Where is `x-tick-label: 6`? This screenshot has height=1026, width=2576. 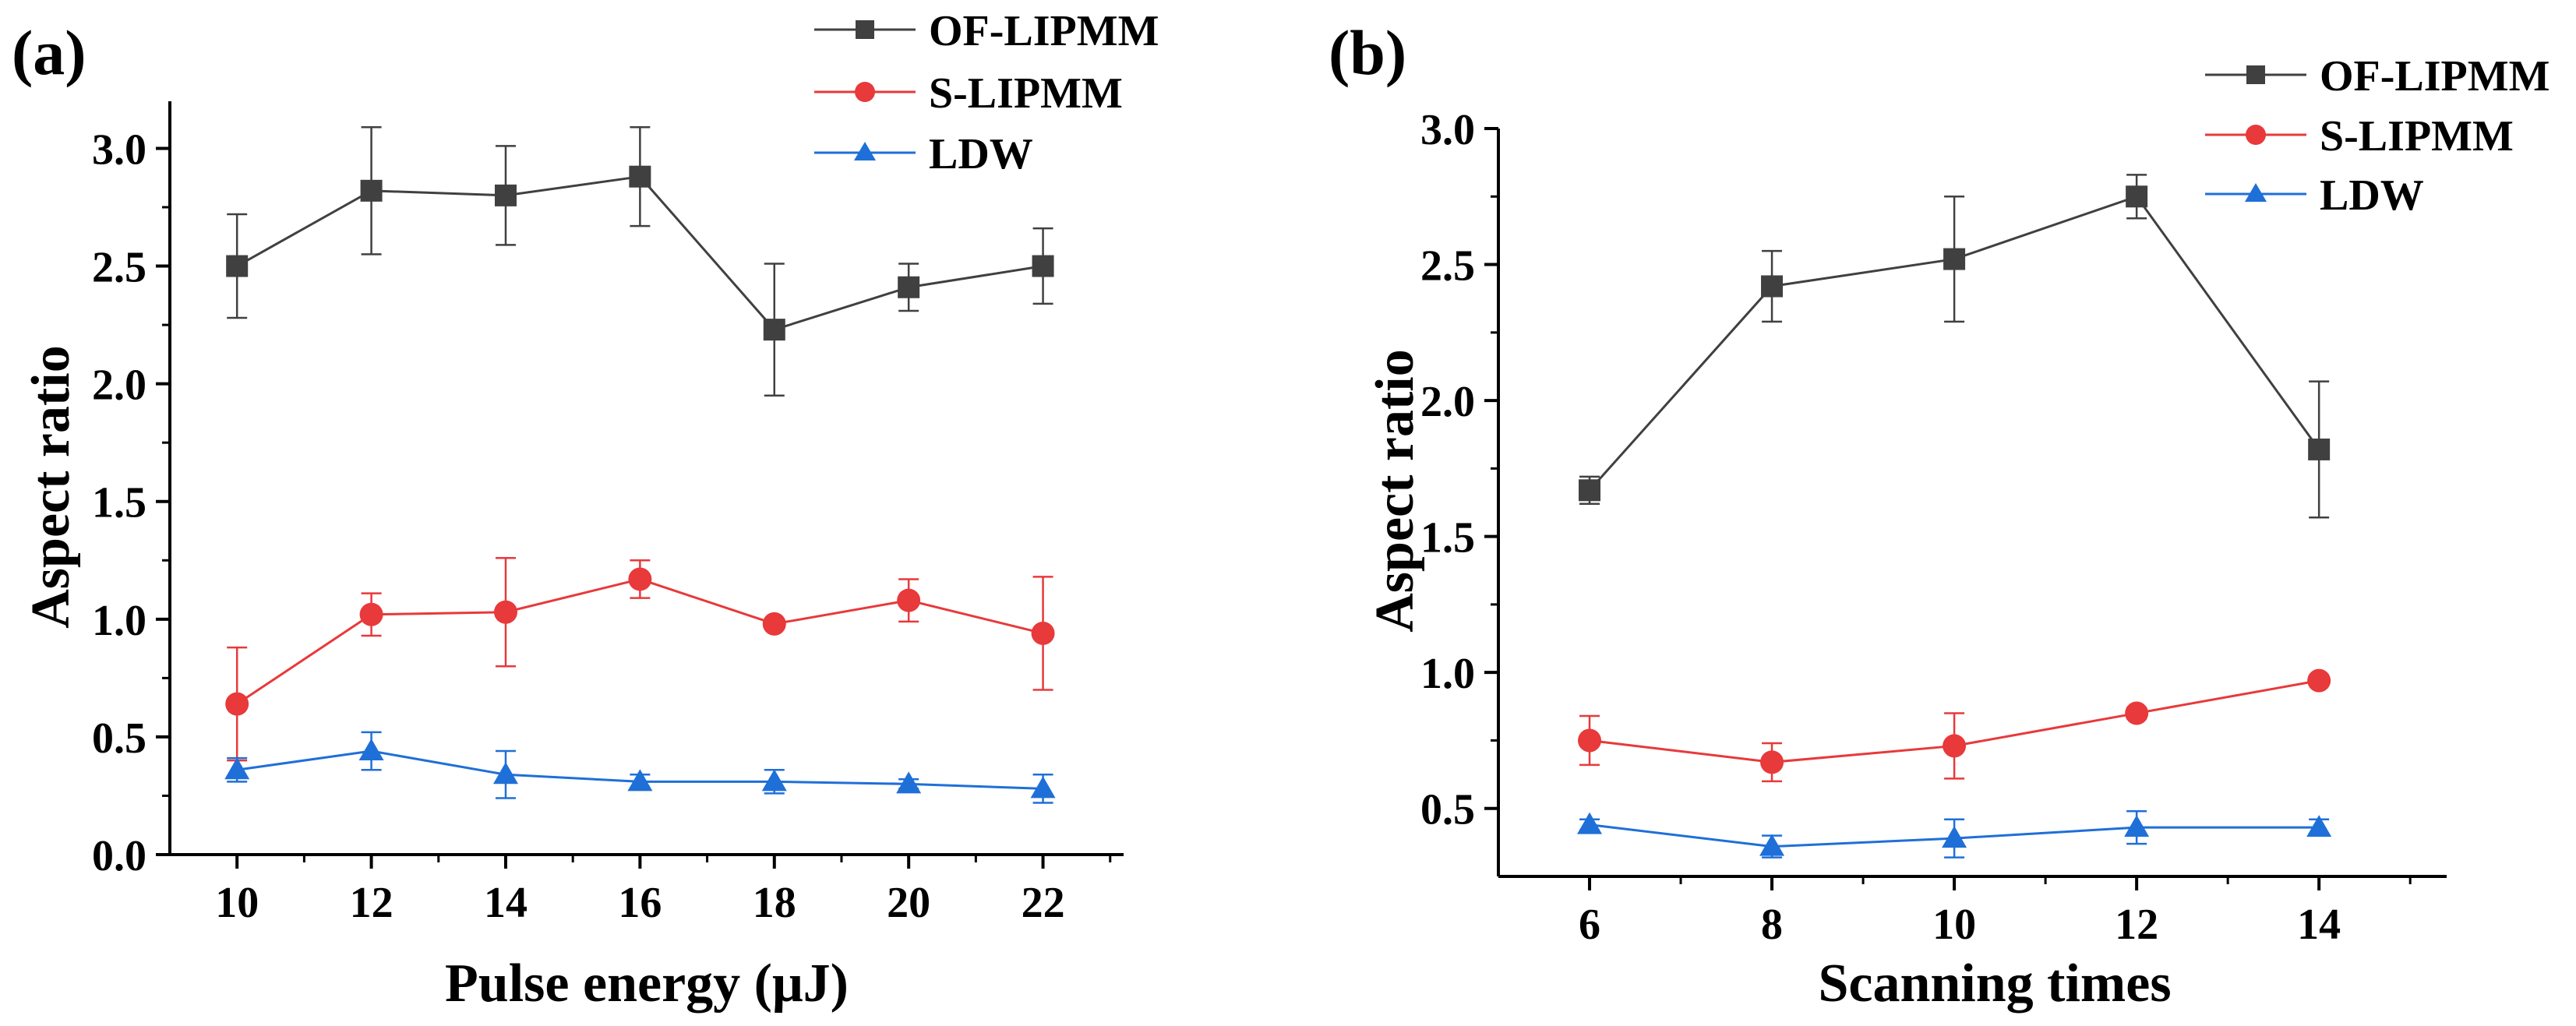 x-tick-label: 6 is located at coordinates (1589, 925).